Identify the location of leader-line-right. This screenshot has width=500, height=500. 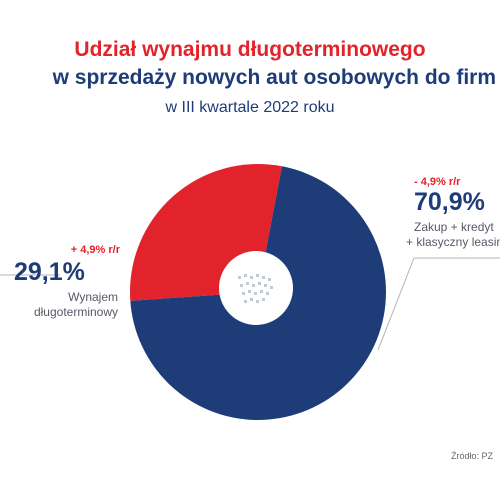
(396, 304).